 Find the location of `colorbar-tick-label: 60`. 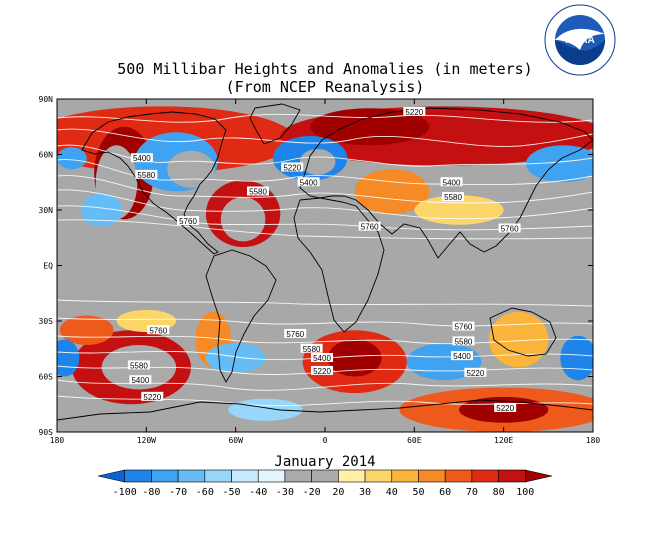

colorbar-tick-label: 60 is located at coordinates (445, 492).